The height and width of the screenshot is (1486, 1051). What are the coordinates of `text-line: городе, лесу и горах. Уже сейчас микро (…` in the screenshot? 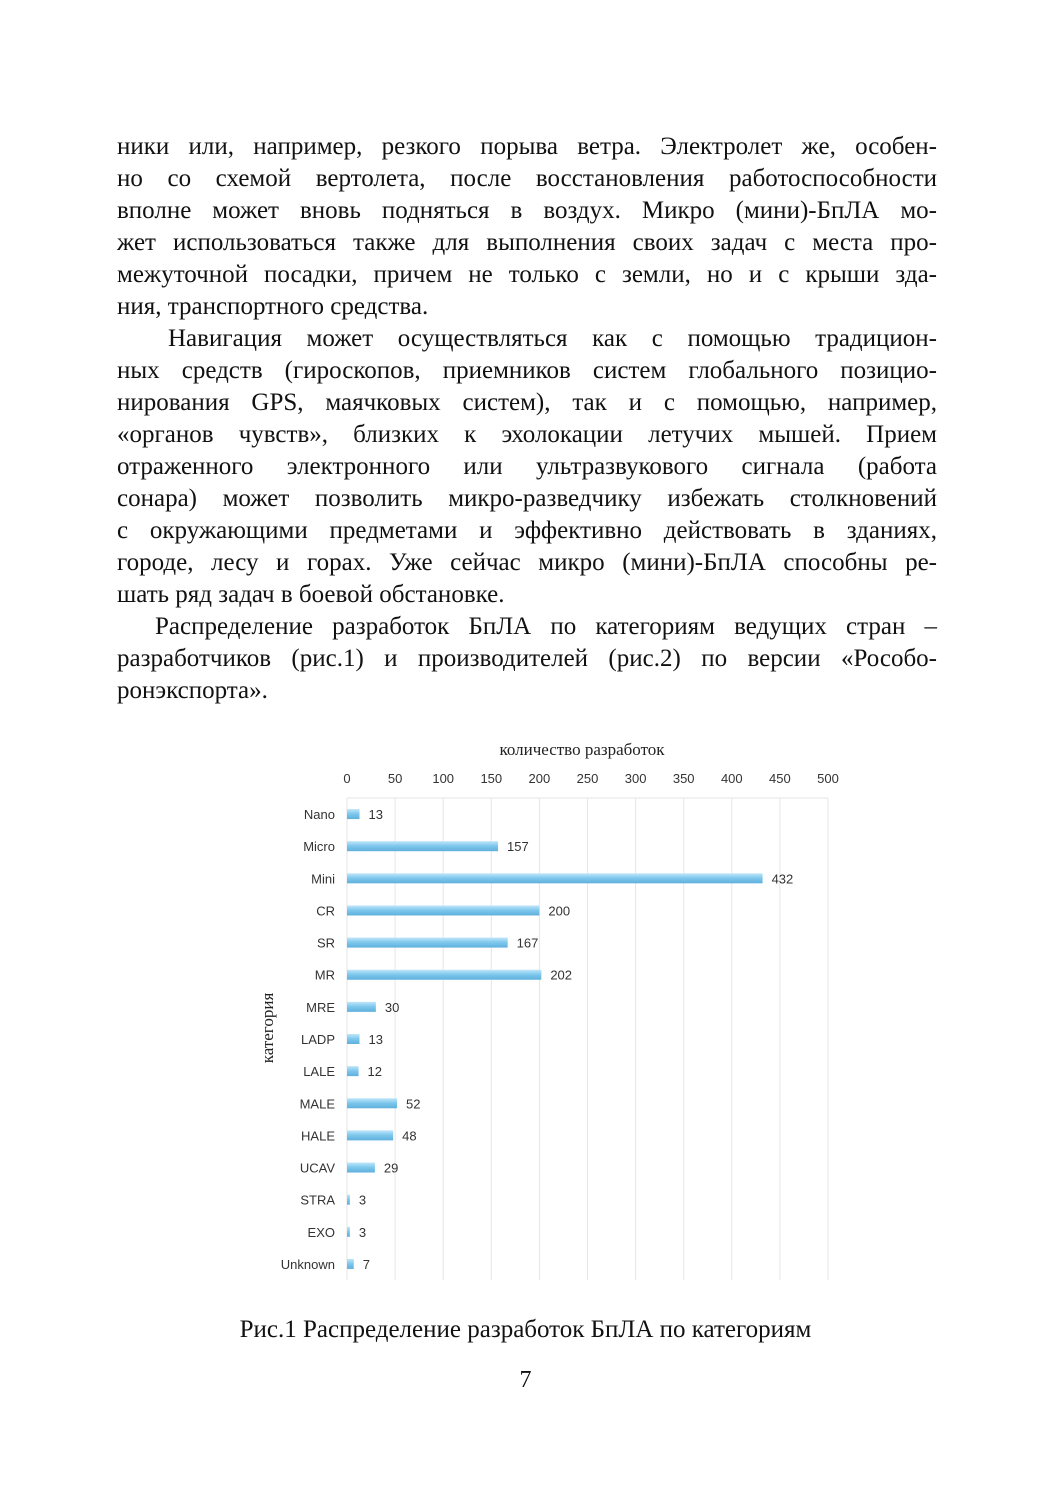 It's located at (527, 562).